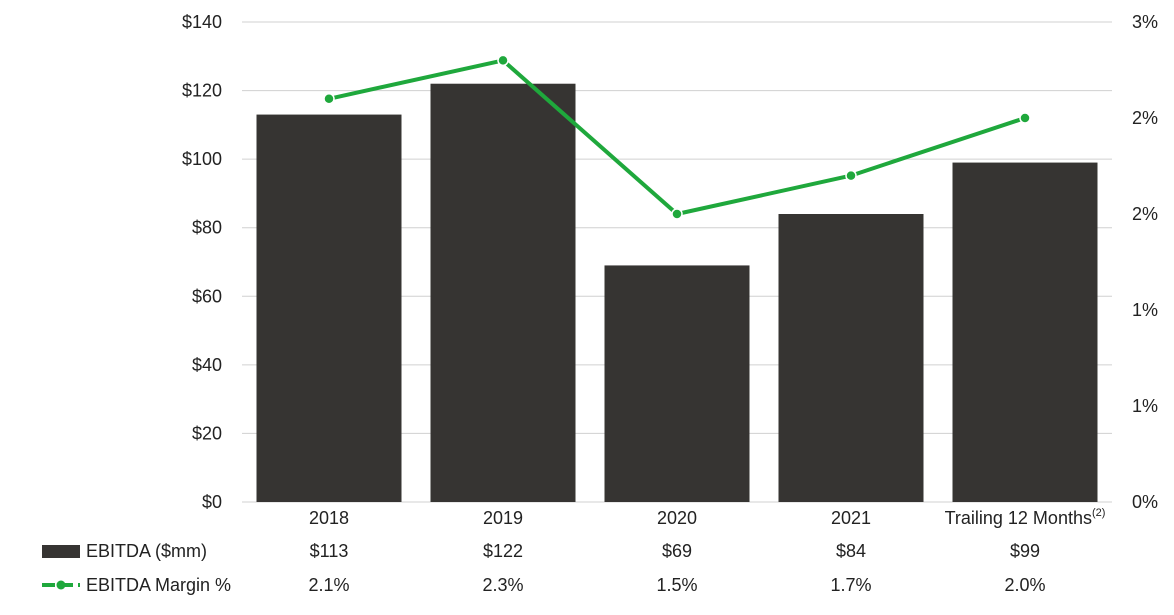 The width and height of the screenshot is (1174, 615). I want to click on left-axis-tick-label: $80, so click(207, 228).